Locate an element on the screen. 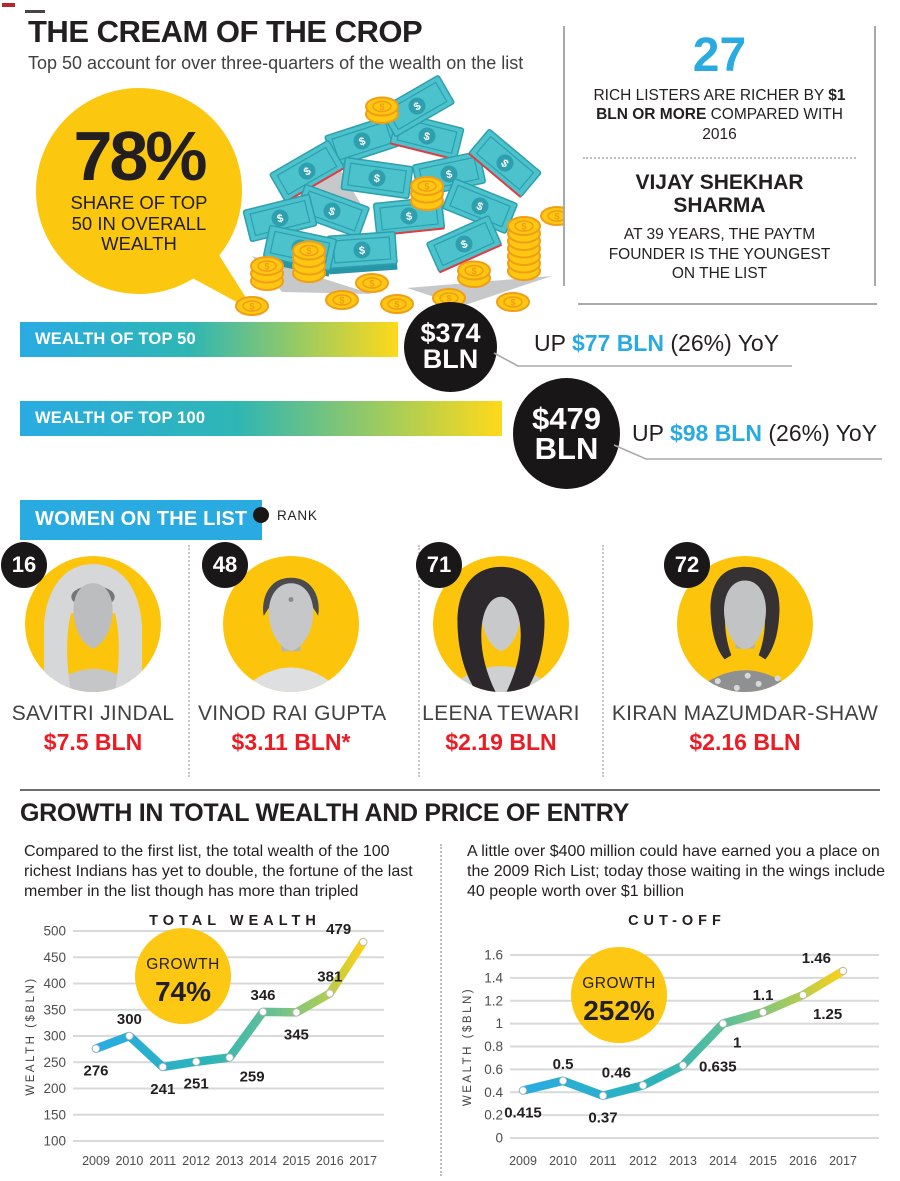 Image resolution: width=900 pixels, height=1181 pixels. fact-blurb-bold: $1 BLN OR MORE is located at coordinates (721, 105).